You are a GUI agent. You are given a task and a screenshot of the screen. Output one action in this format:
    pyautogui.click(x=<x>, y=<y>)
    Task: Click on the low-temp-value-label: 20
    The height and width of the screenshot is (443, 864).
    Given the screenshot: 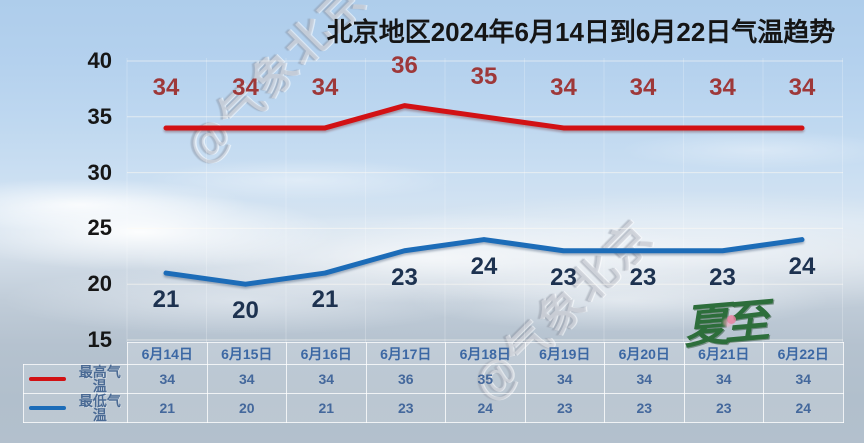 What is the action you would take?
    pyautogui.click(x=245, y=311)
    